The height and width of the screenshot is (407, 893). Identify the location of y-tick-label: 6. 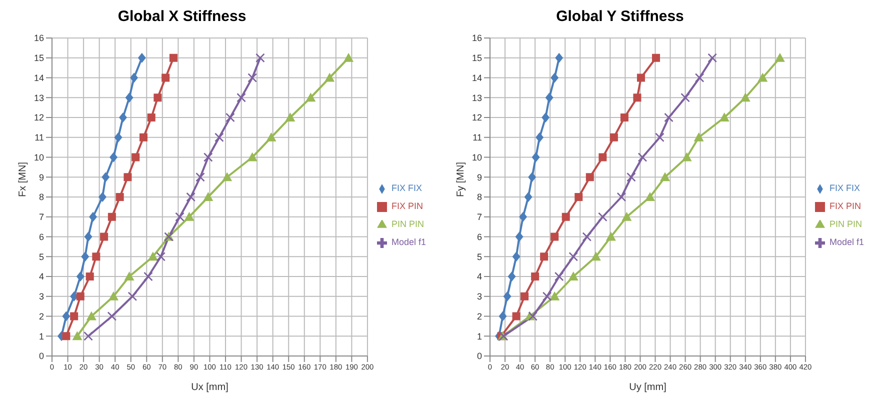
(41, 237).